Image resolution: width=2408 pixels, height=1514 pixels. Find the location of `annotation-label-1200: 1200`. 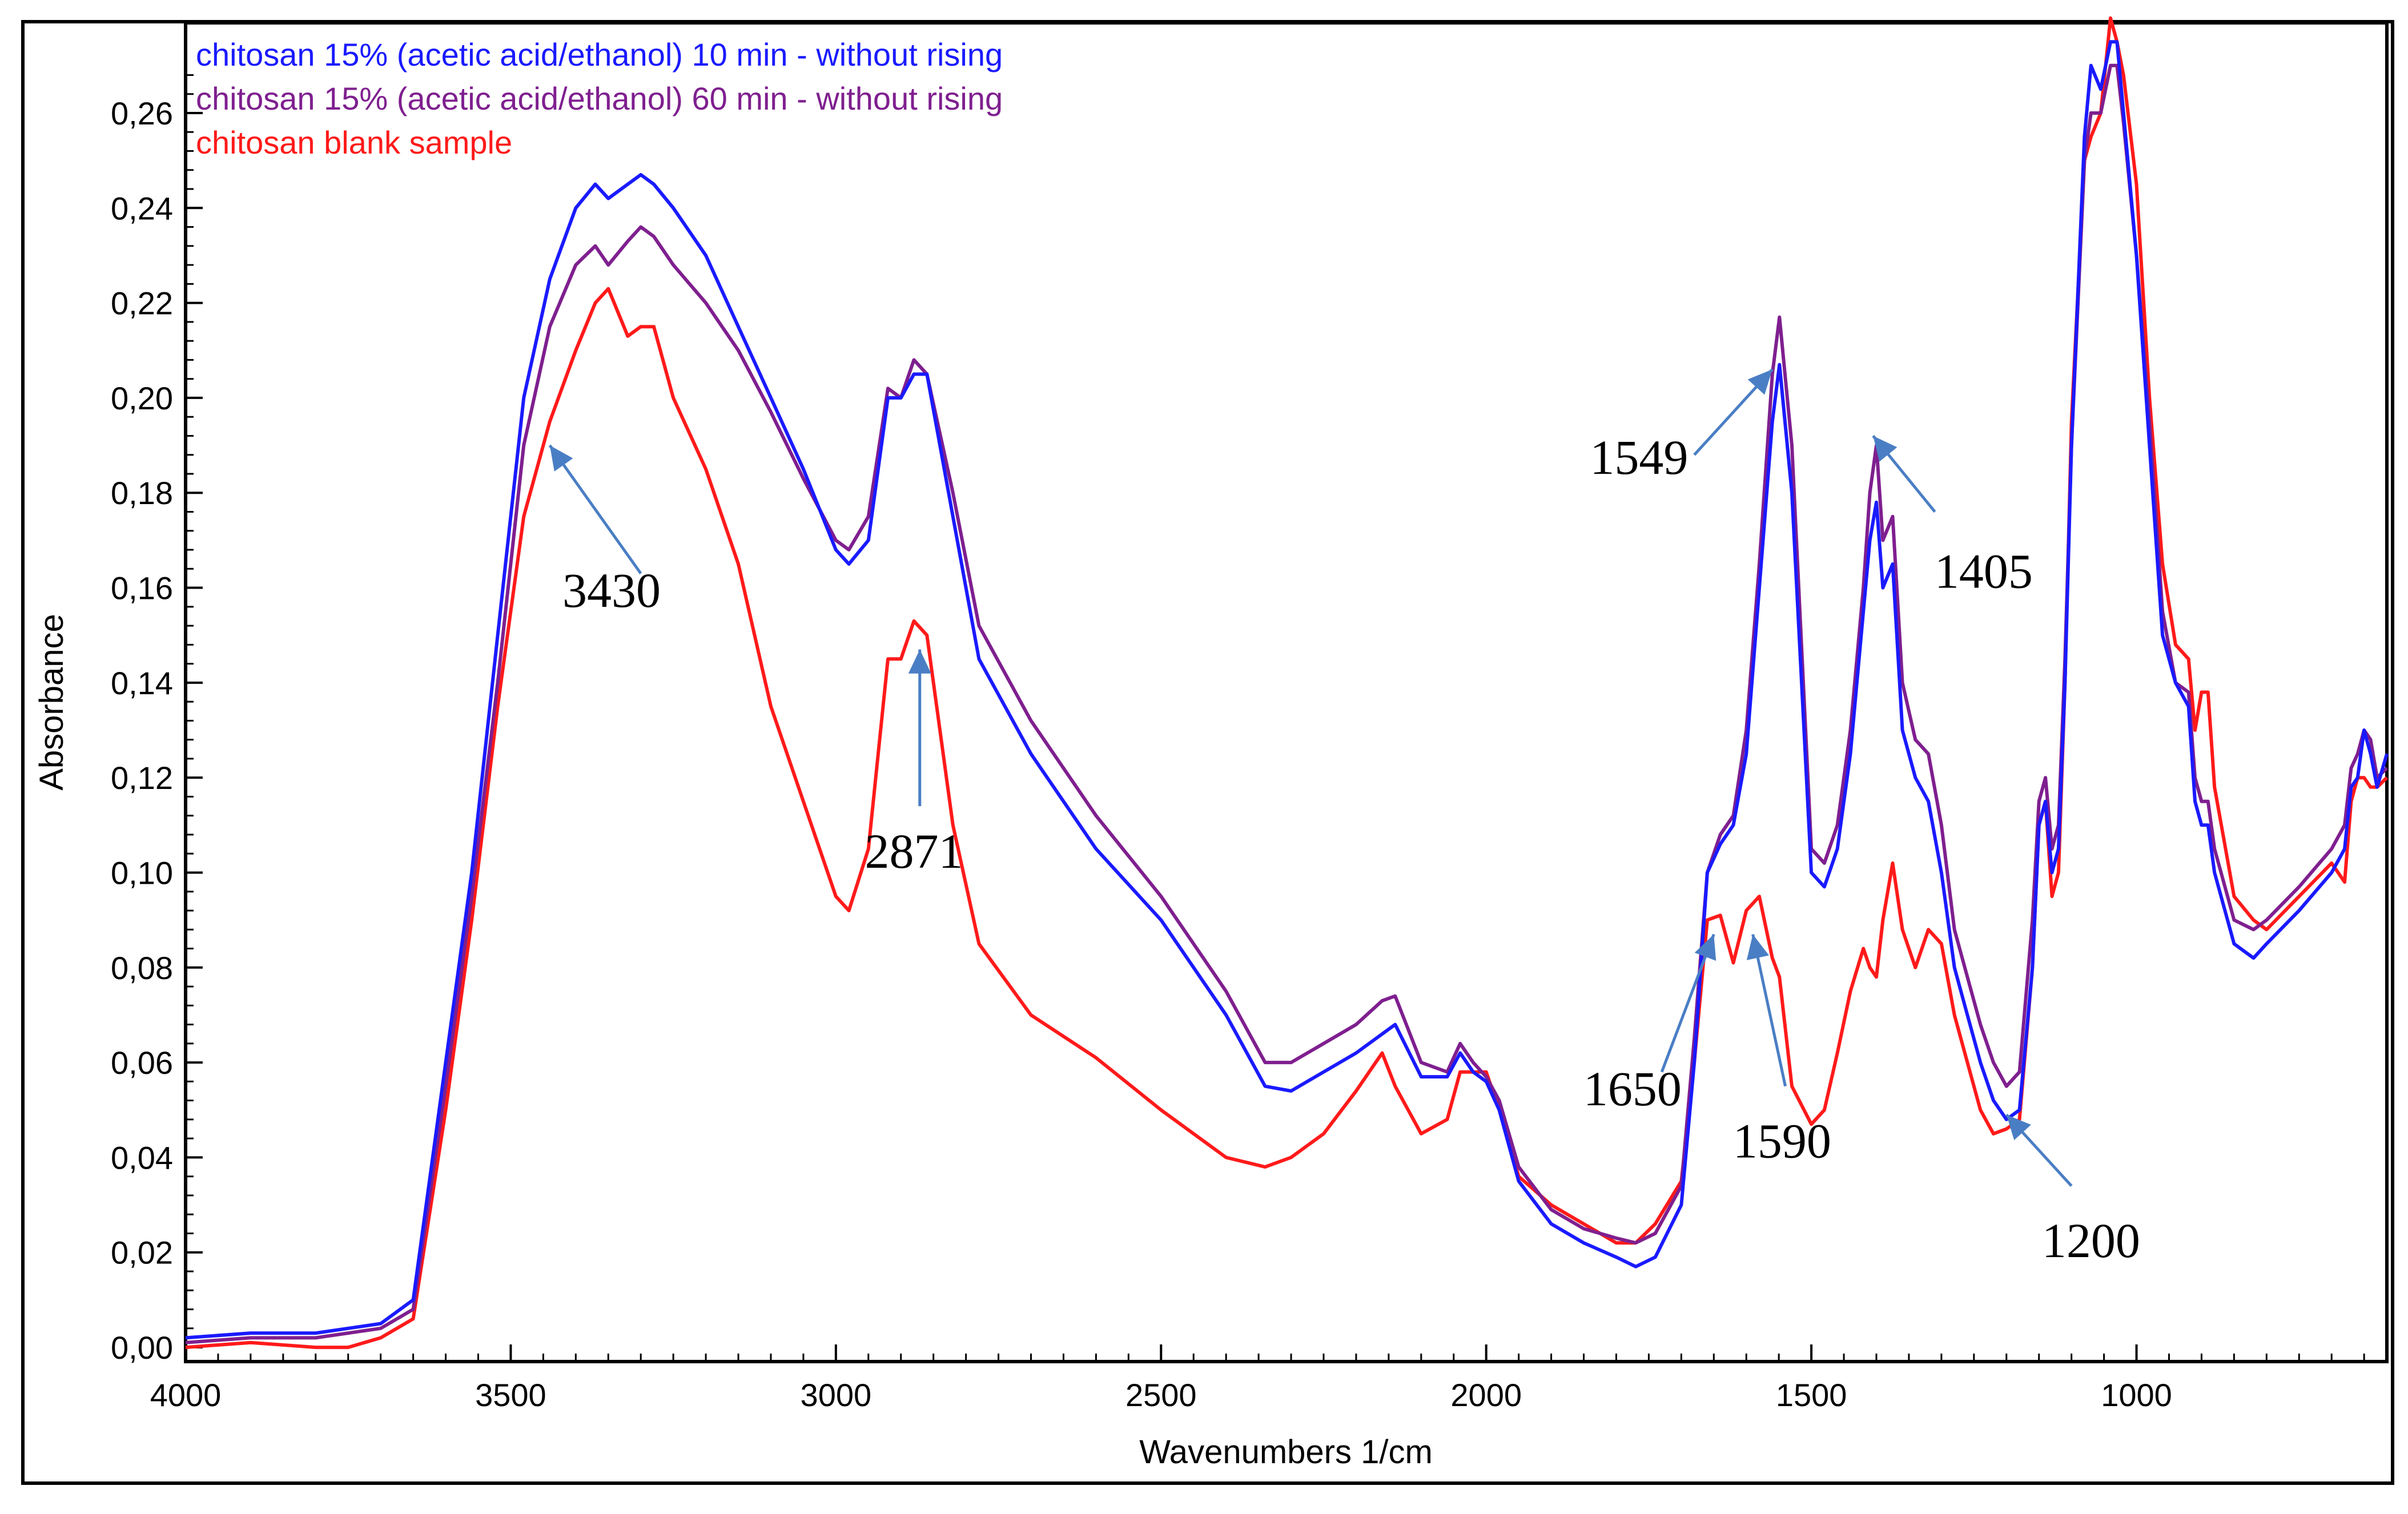

annotation-label-1200: 1200 is located at coordinates (2091, 1240).